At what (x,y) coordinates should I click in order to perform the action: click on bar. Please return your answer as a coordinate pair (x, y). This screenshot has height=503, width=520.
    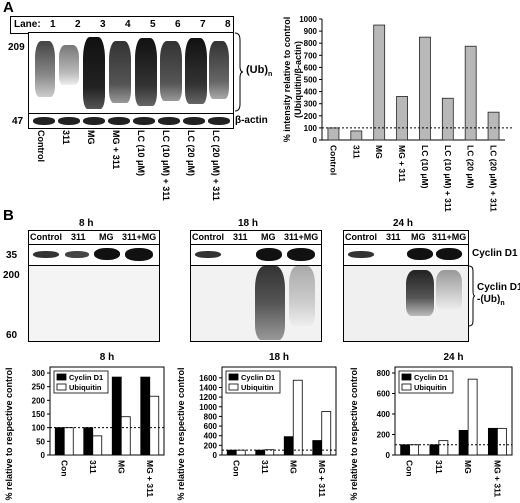
    Looking at the image, I should click on (356, 135).